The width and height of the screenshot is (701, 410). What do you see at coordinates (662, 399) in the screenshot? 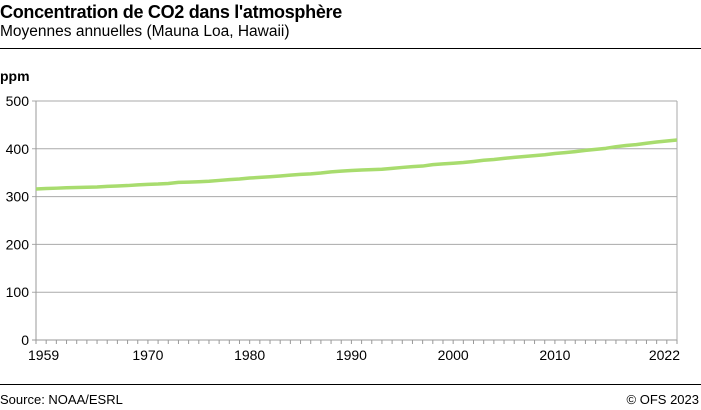
I see `copyright-note: © OFS 2023` at bounding box center [662, 399].